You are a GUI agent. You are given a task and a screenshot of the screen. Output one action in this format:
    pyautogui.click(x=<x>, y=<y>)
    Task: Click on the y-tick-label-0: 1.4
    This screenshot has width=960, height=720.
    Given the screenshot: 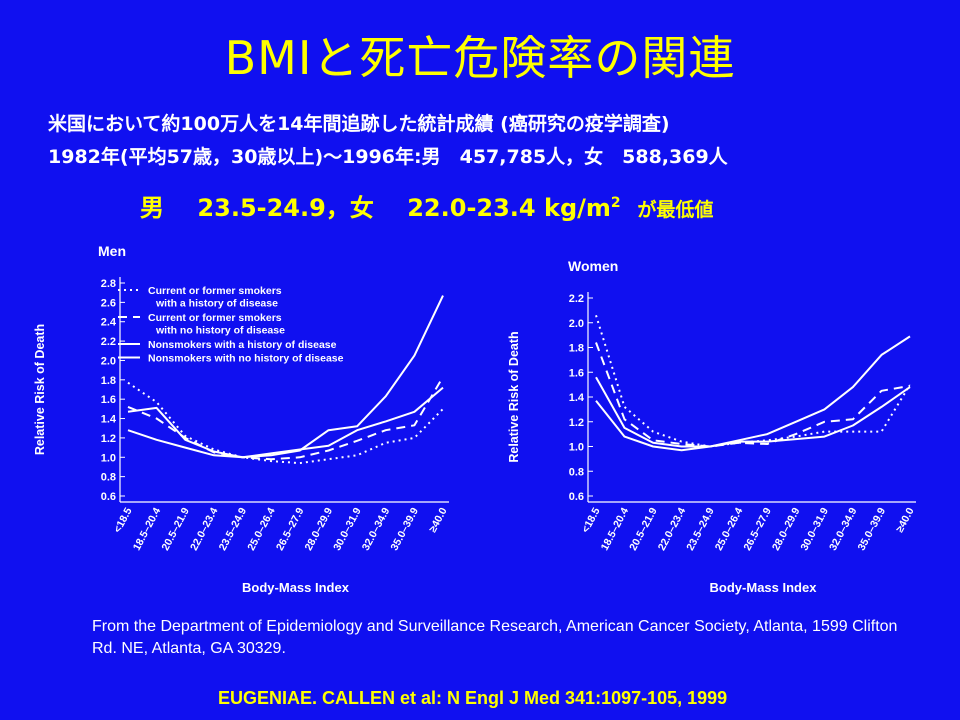 What is the action you would take?
    pyautogui.click(x=109, y=420)
    